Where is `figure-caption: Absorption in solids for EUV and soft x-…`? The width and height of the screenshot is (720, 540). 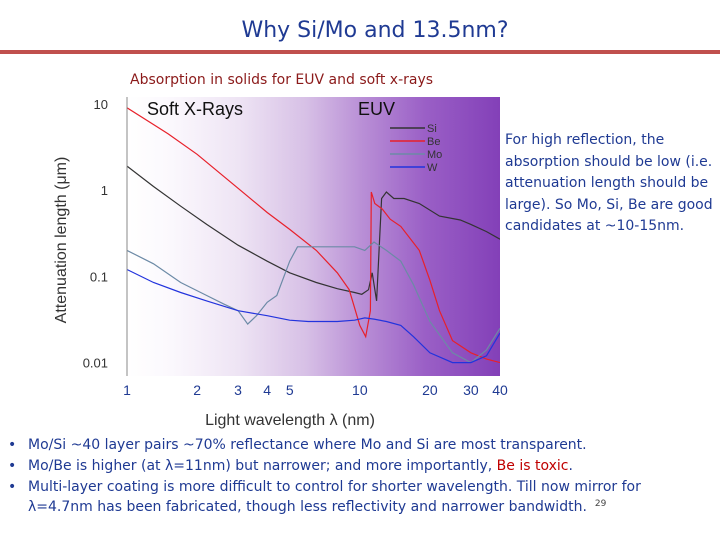
figure-caption: Absorption in solids for EUV and soft x-… is located at coordinates (282, 80).